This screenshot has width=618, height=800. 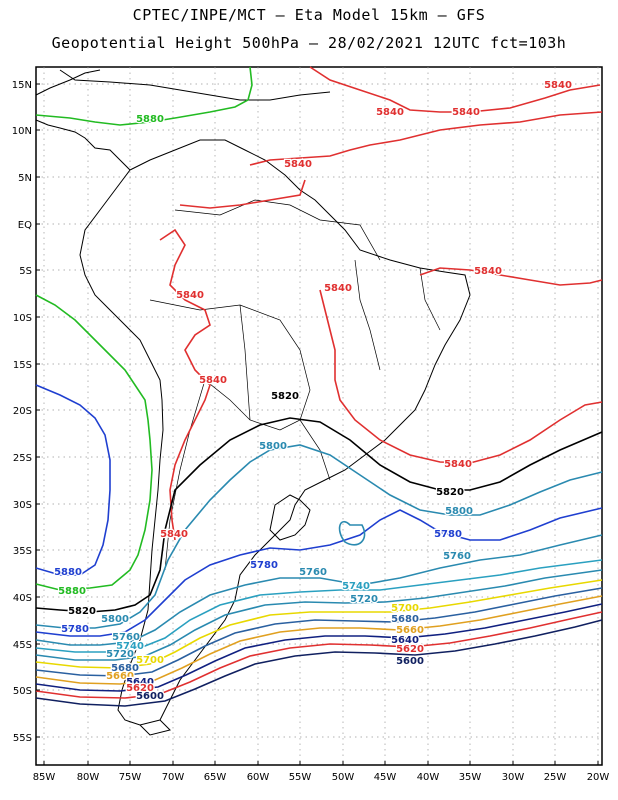 I want to click on south-america-west-coast, so click(x=121, y=447).